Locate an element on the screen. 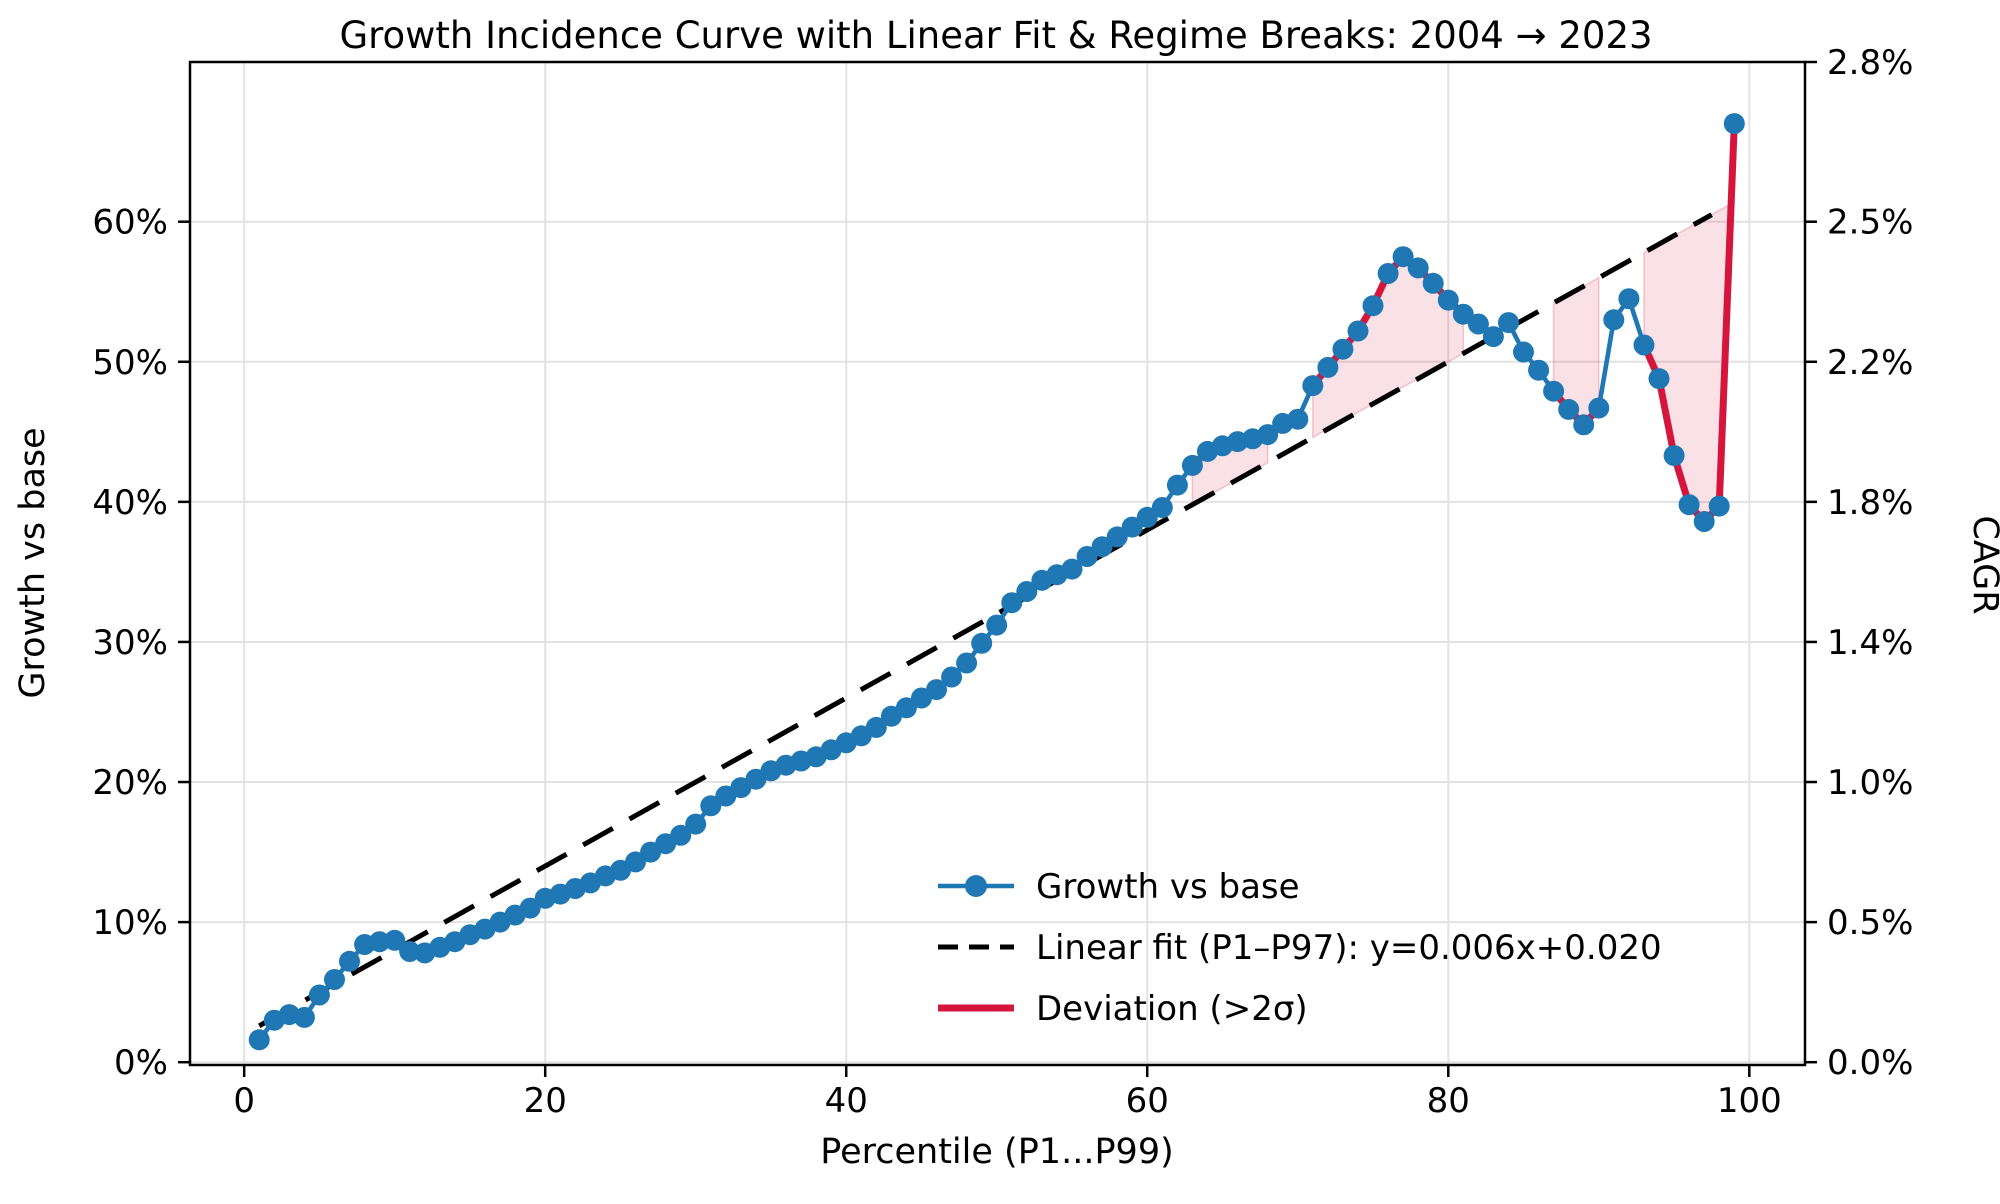  legend-label-growth: Growth vs base is located at coordinates (1168, 887).